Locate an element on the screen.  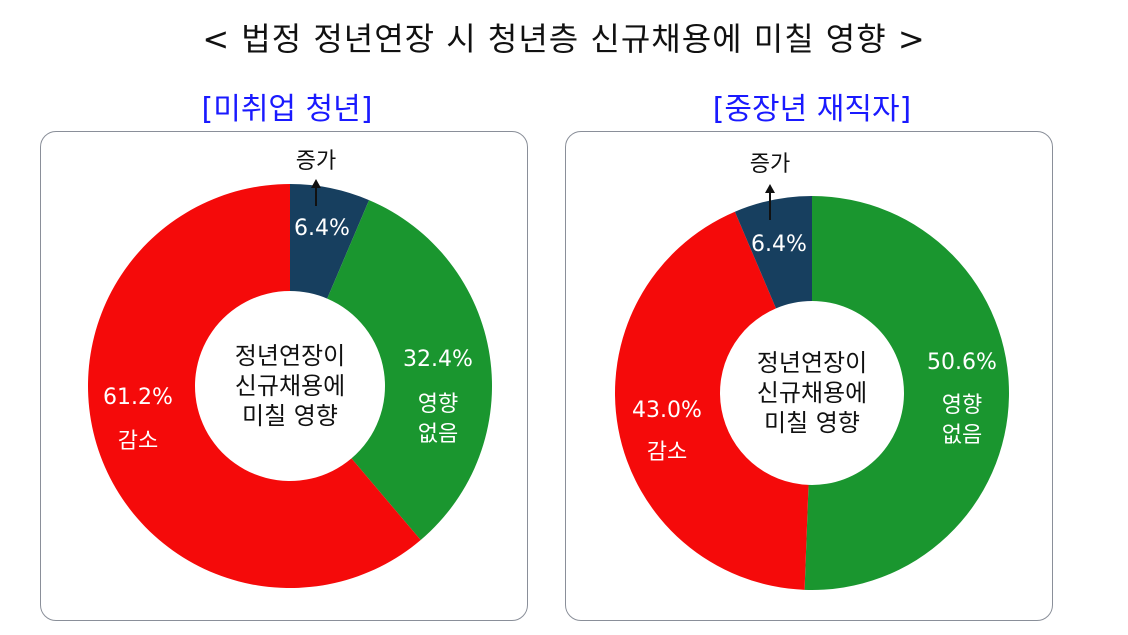
chart-1-center-label: 정년연장이 신규채용에 미칠 영향 is located at coordinates (290, 386).